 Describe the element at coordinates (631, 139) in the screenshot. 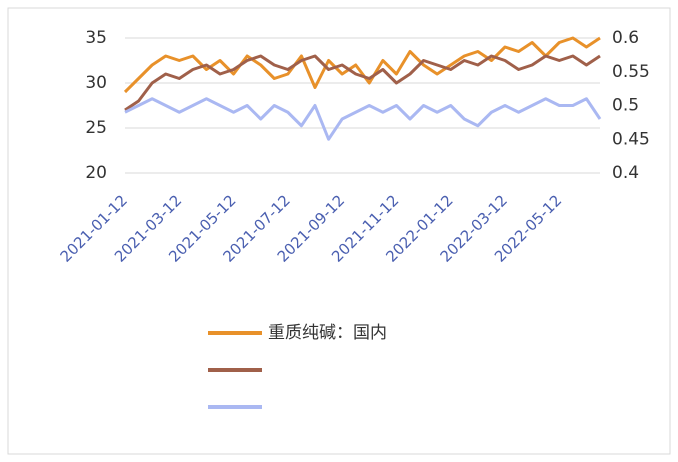

I see `y2-tick-label: 0.45` at that location.